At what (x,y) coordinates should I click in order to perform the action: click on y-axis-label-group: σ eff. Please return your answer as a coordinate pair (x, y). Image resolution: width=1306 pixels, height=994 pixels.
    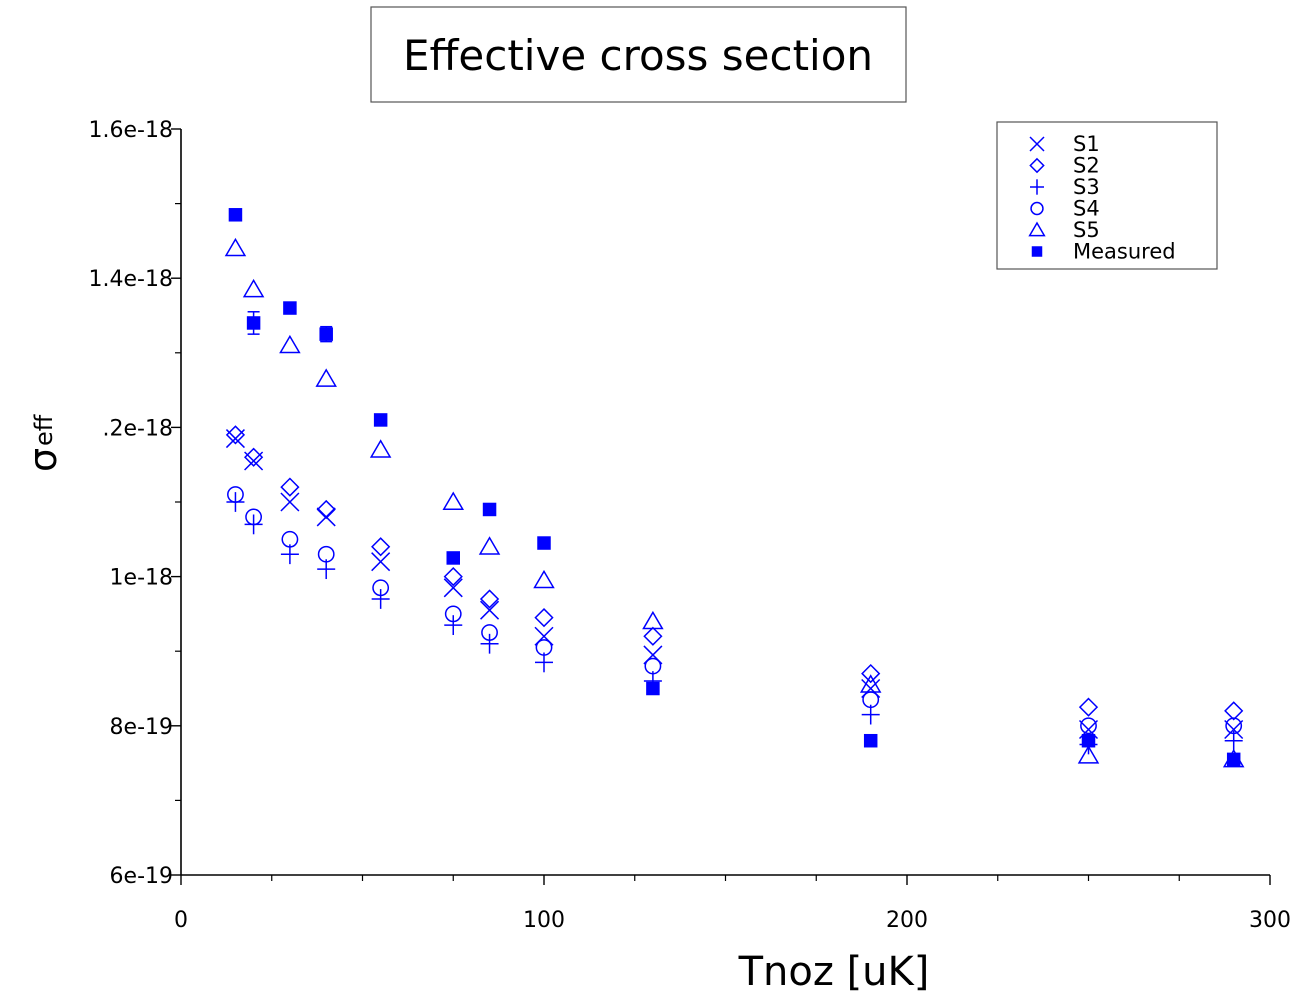
    Looking at the image, I should click on (43, 443).